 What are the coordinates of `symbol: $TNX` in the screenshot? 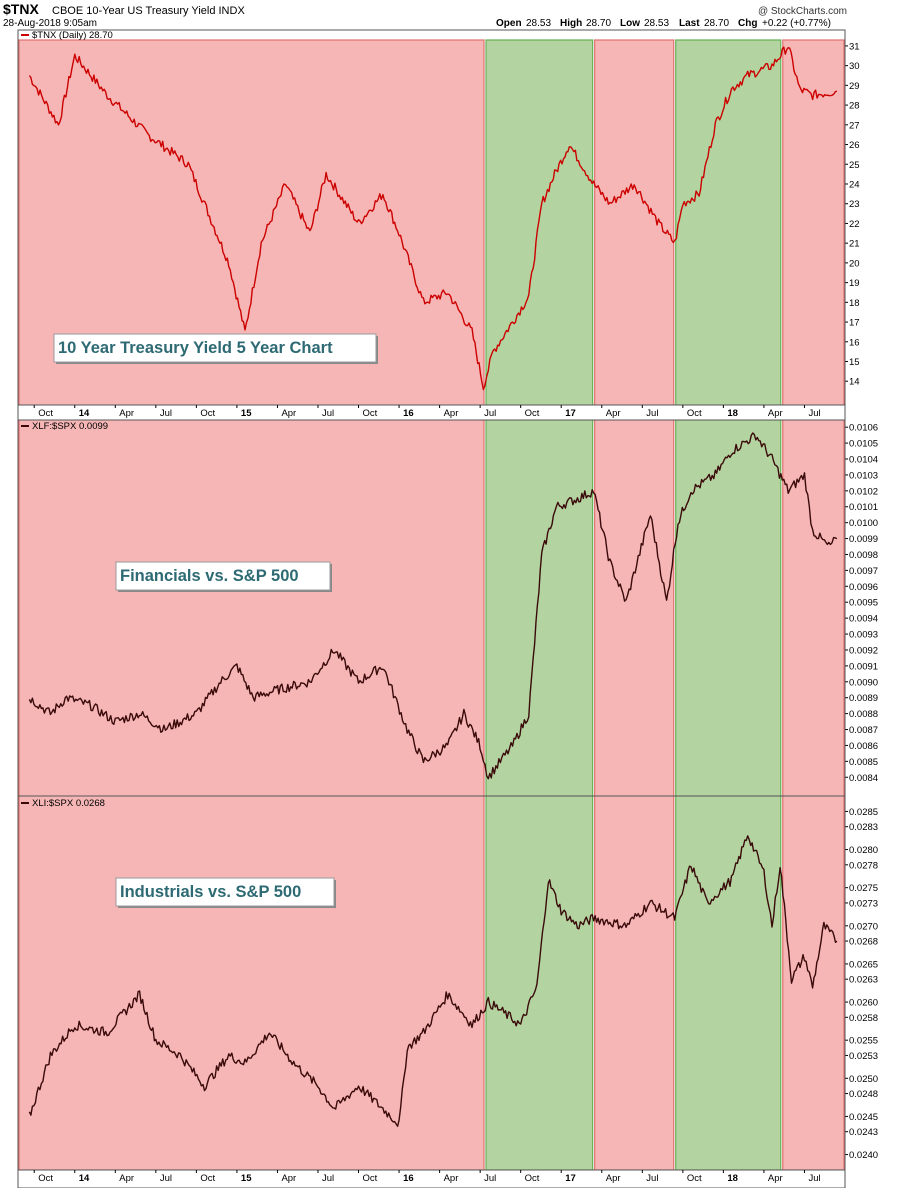 It's located at (21, 9).